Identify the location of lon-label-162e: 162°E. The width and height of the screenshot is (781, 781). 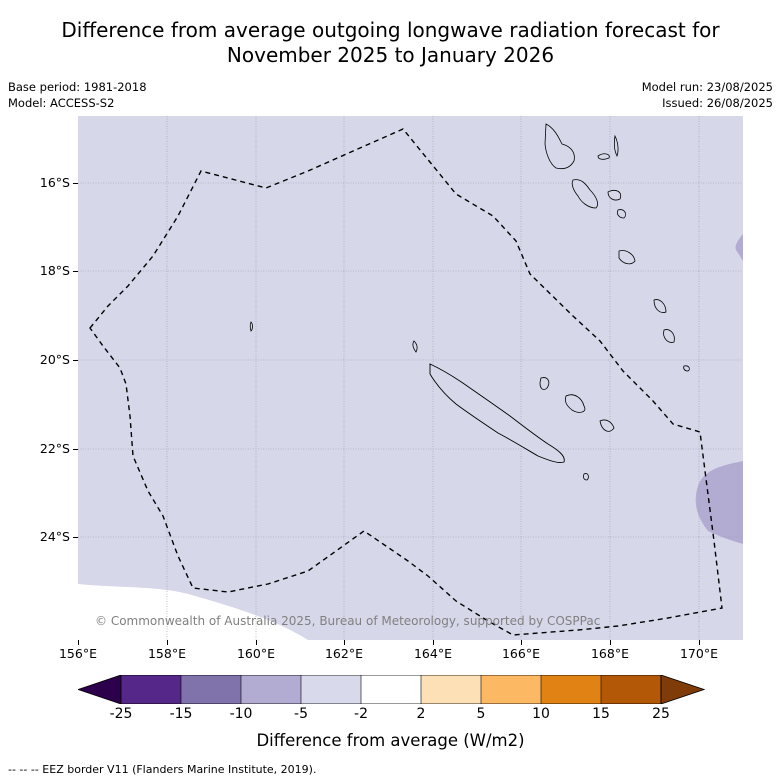
(343, 653).